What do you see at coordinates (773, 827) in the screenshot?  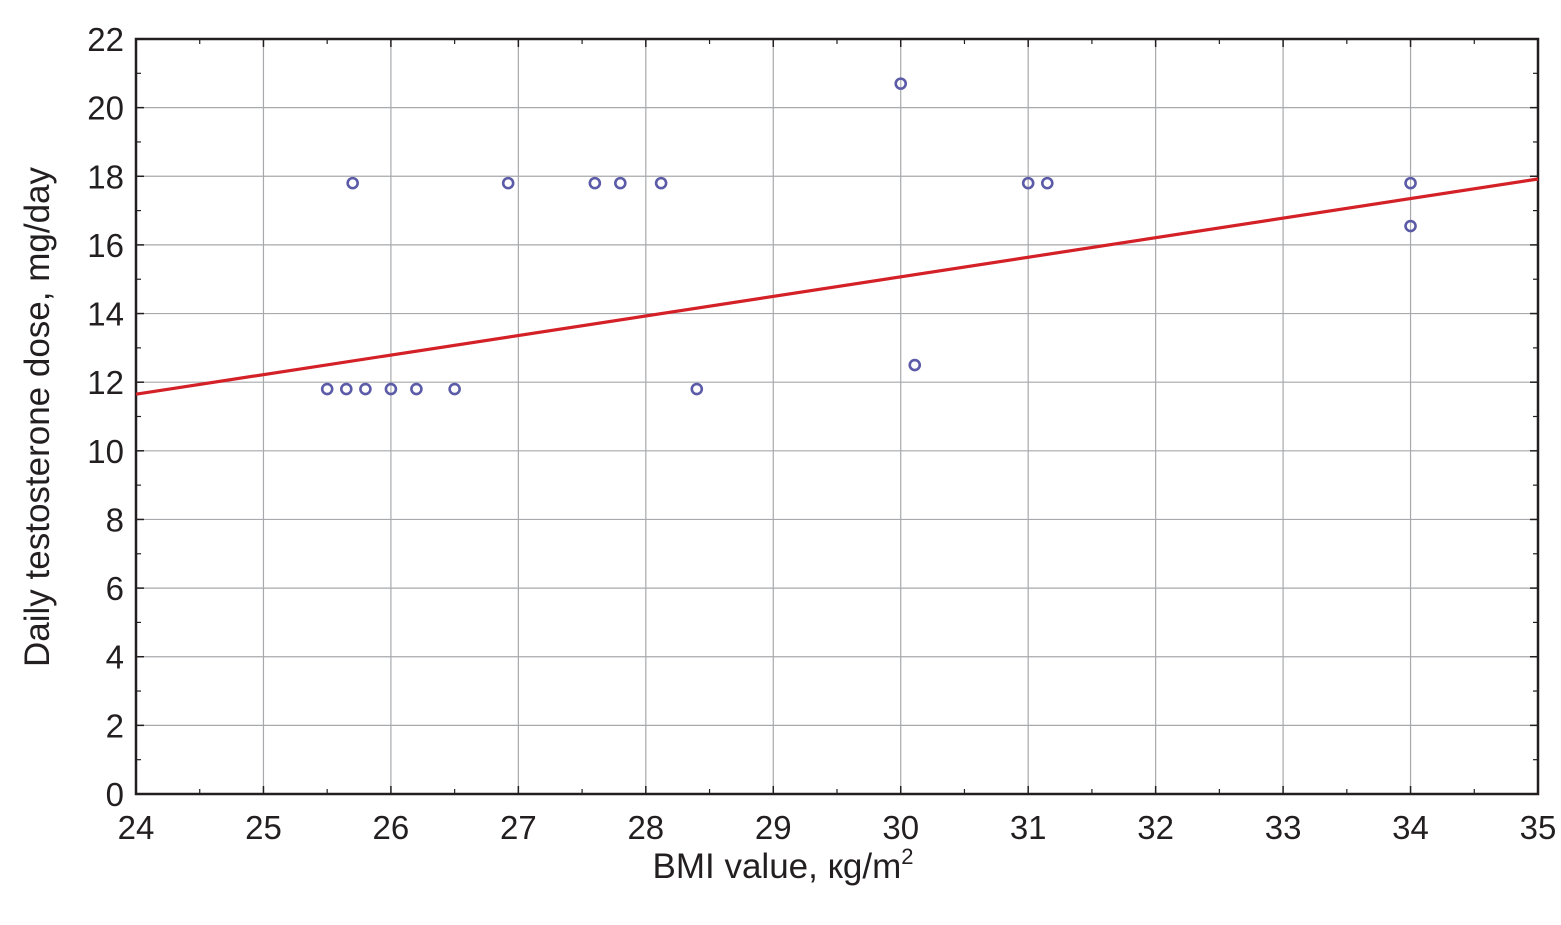 I see `x-tick-label: 29` at bounding box center [773, 827].